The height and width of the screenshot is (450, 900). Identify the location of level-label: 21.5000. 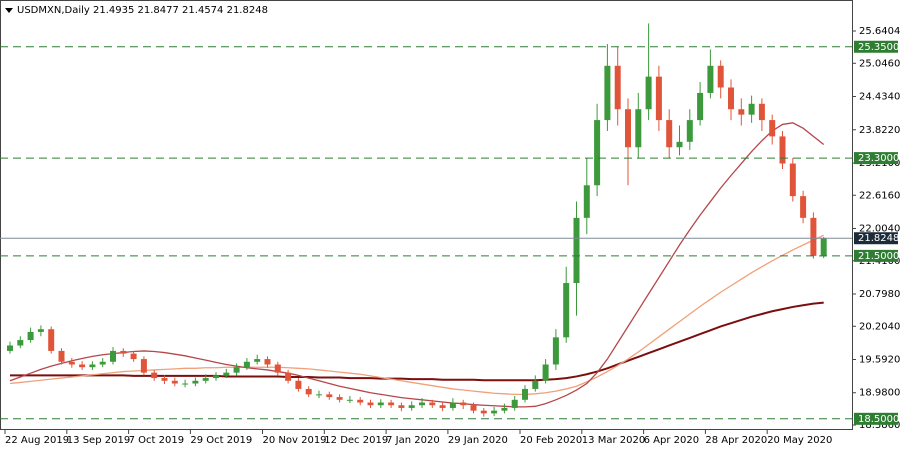
(878, 256).